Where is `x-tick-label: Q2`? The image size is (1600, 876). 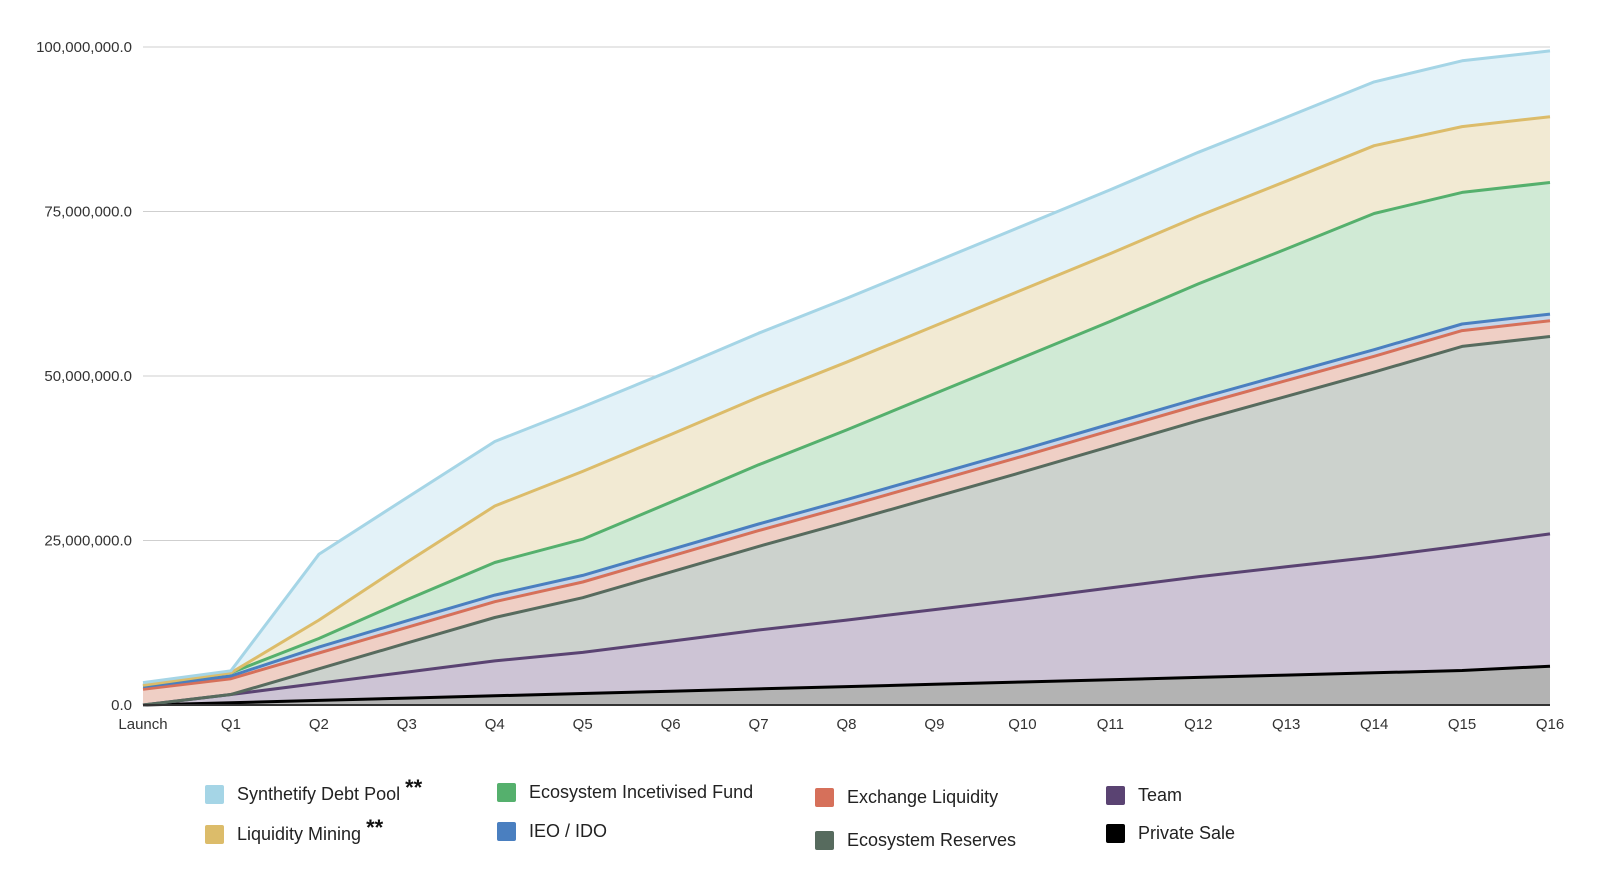 x-tick-label: Q2 is located at coordinates (319, 724).